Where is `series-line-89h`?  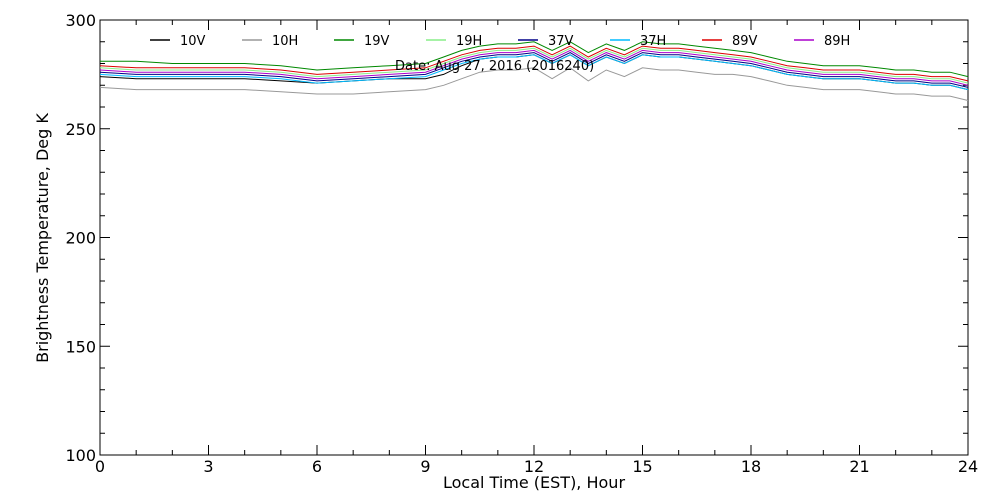
series-line-89h is located at coordinates (534, 67).